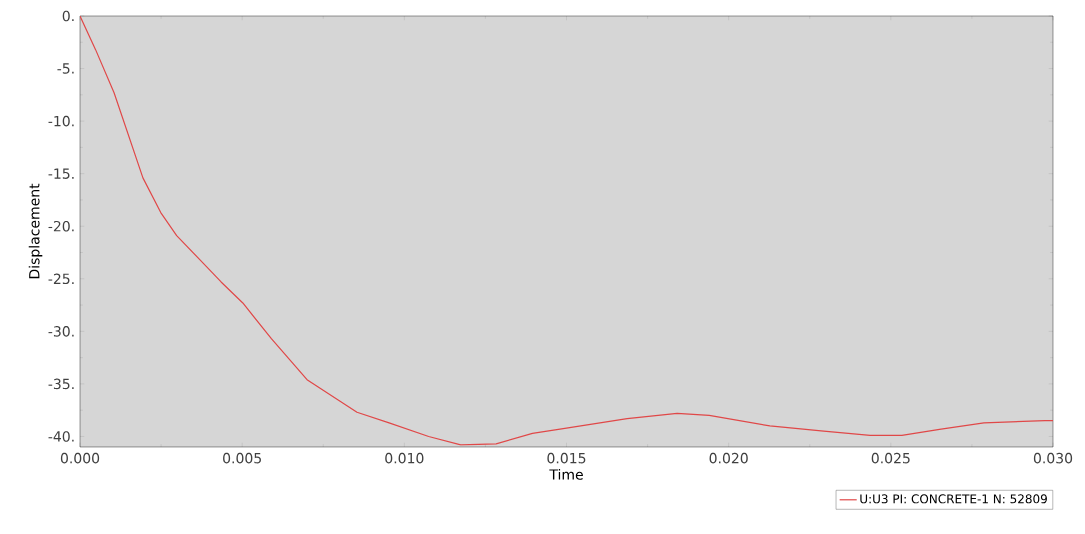 The width and height of the screenshot is (1085, 534). I want to click on y-tick-label: -30., so click(61, 331).